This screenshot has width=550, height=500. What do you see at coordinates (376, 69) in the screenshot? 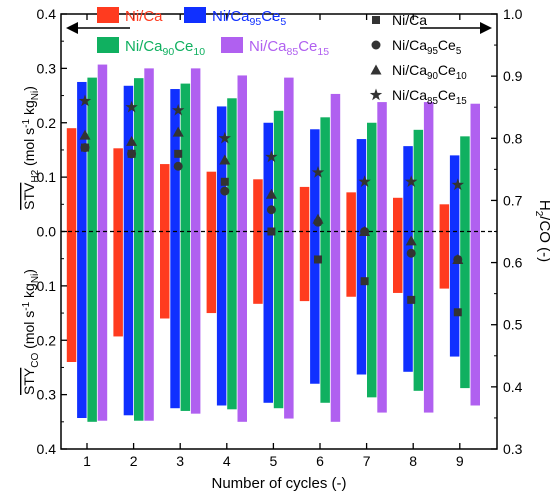
I see `legend-marker-triangle` at bounding box center [376, 69].